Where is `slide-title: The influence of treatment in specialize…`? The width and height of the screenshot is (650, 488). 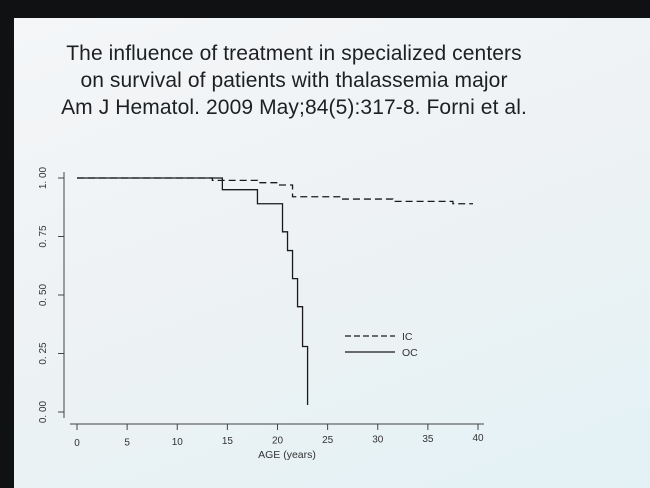
slide-title: The influence of treatment in specialize… is located at coordinates (294, 80).